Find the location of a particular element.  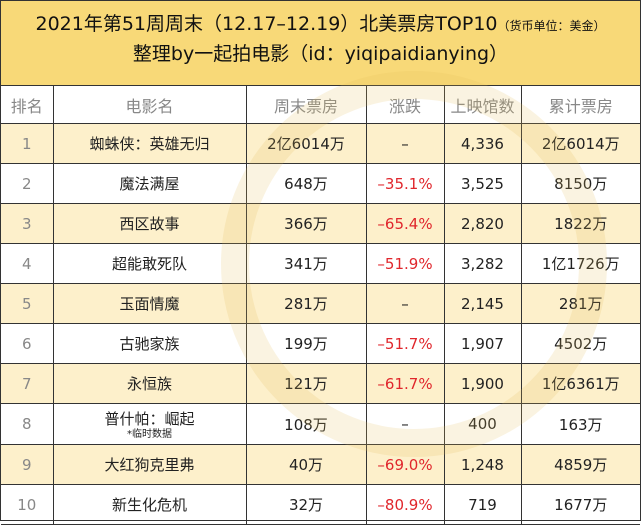

table-row: 1 蜘蛛侠：英雄无归 2亿6014万 – 4,336 2亿6014万 is located at coordinates (320, 143).